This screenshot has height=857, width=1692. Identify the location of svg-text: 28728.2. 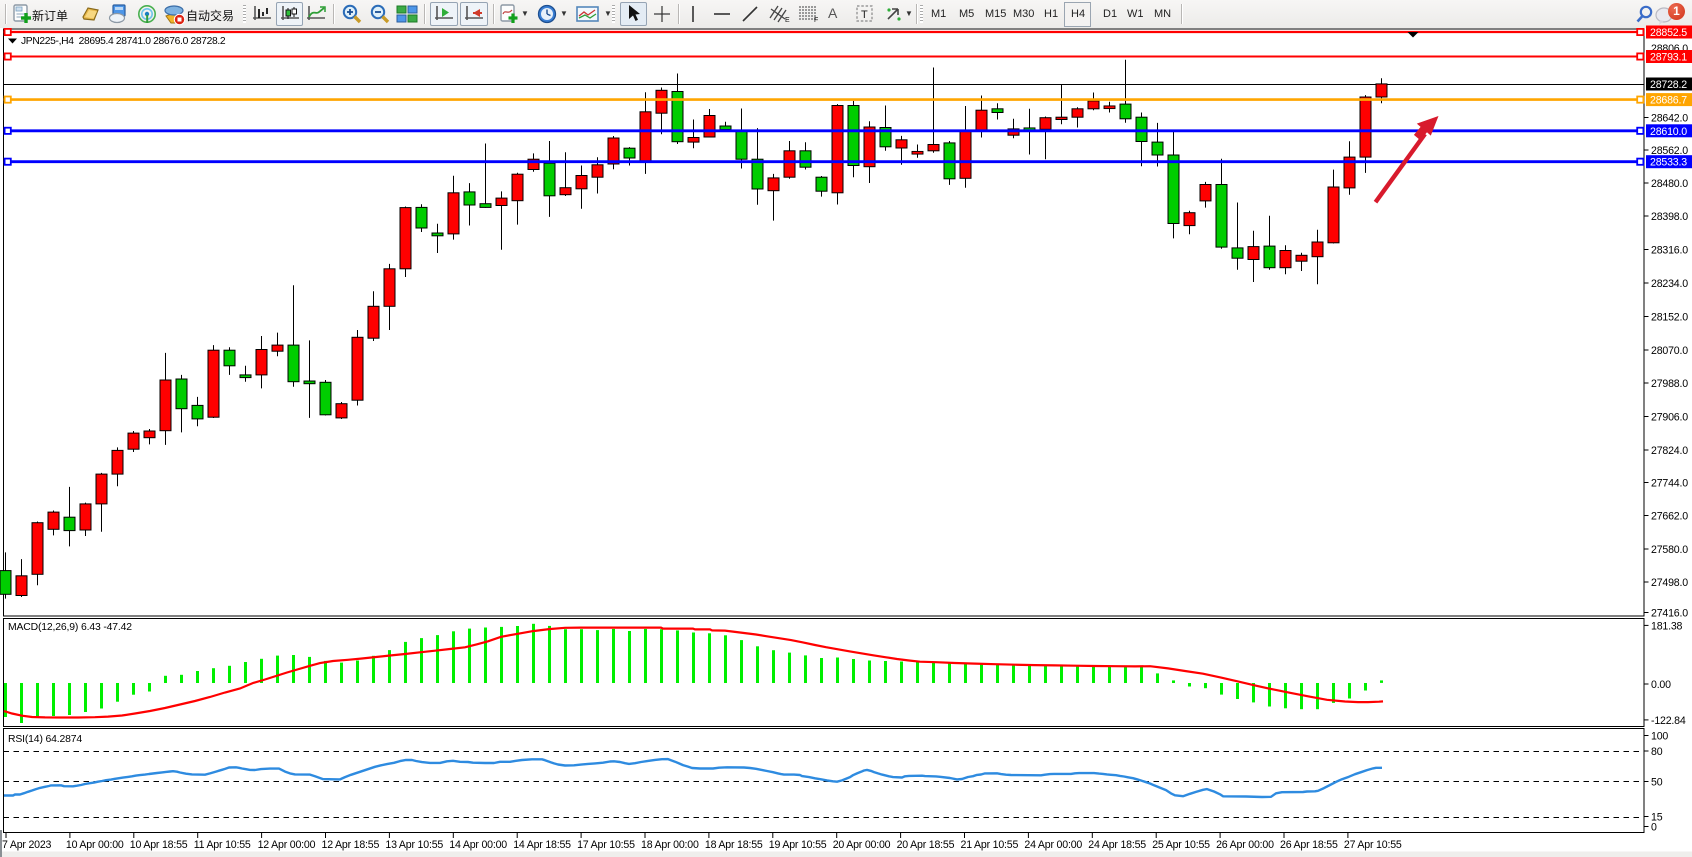
(1668, 85).